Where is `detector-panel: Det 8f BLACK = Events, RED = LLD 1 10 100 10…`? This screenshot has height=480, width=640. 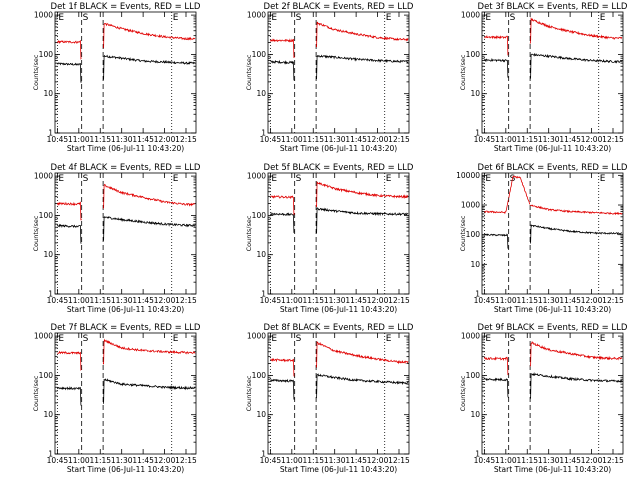
detector-panel: Det 8f BLACK = Events, RED = LLD 1 10 100 10… is located at coordinates (329, 398).